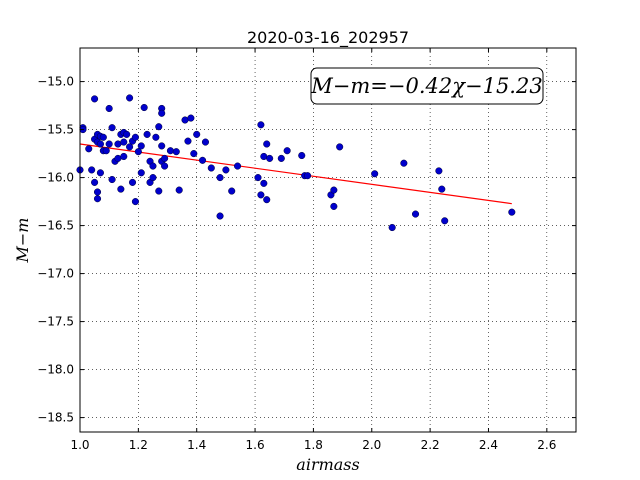  I want to click on y-tick-label: −16.0, so click(55, 178).